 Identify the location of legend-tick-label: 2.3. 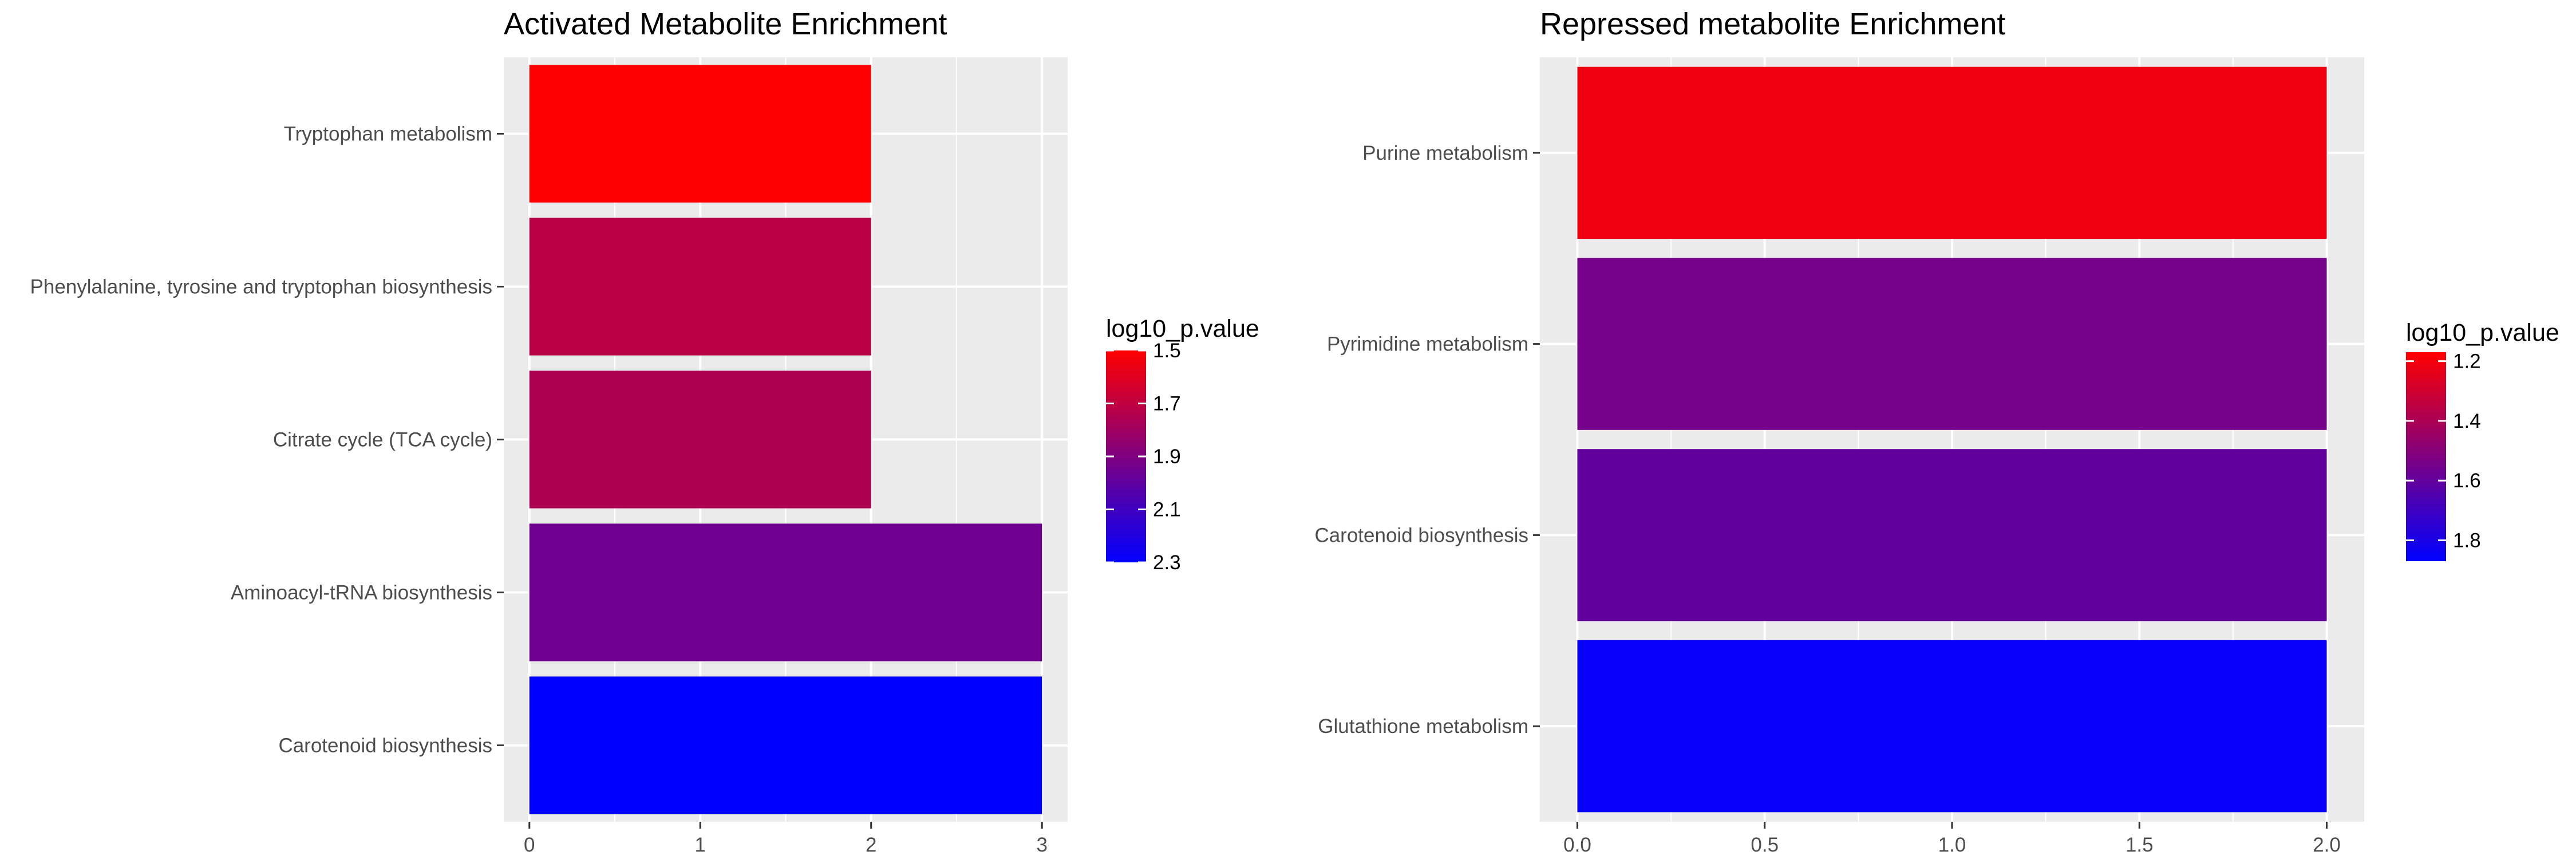
(1167, 562).